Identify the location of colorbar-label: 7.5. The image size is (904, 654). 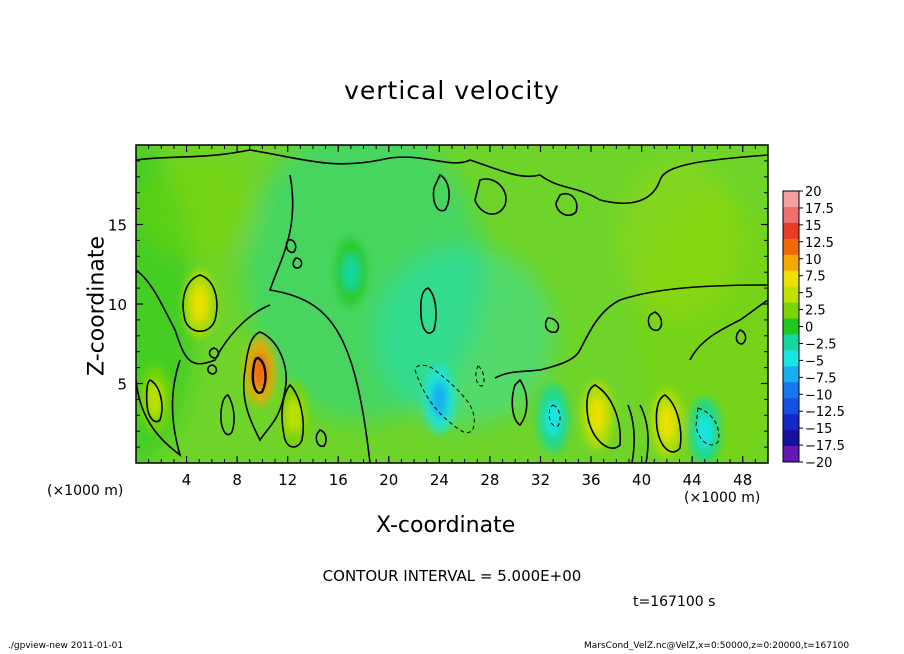
(815, 277).